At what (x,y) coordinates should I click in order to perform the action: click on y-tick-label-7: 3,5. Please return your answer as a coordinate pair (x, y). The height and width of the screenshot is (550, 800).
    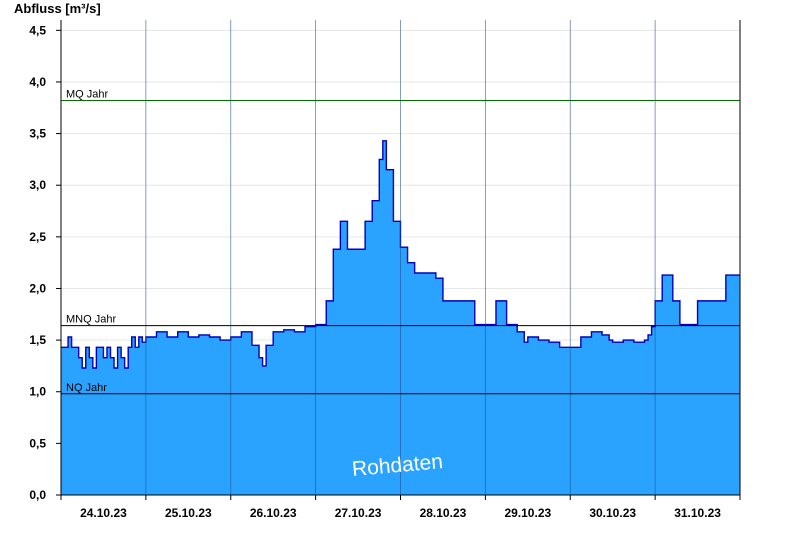
    Looking at the image, I should click on (37, 134).